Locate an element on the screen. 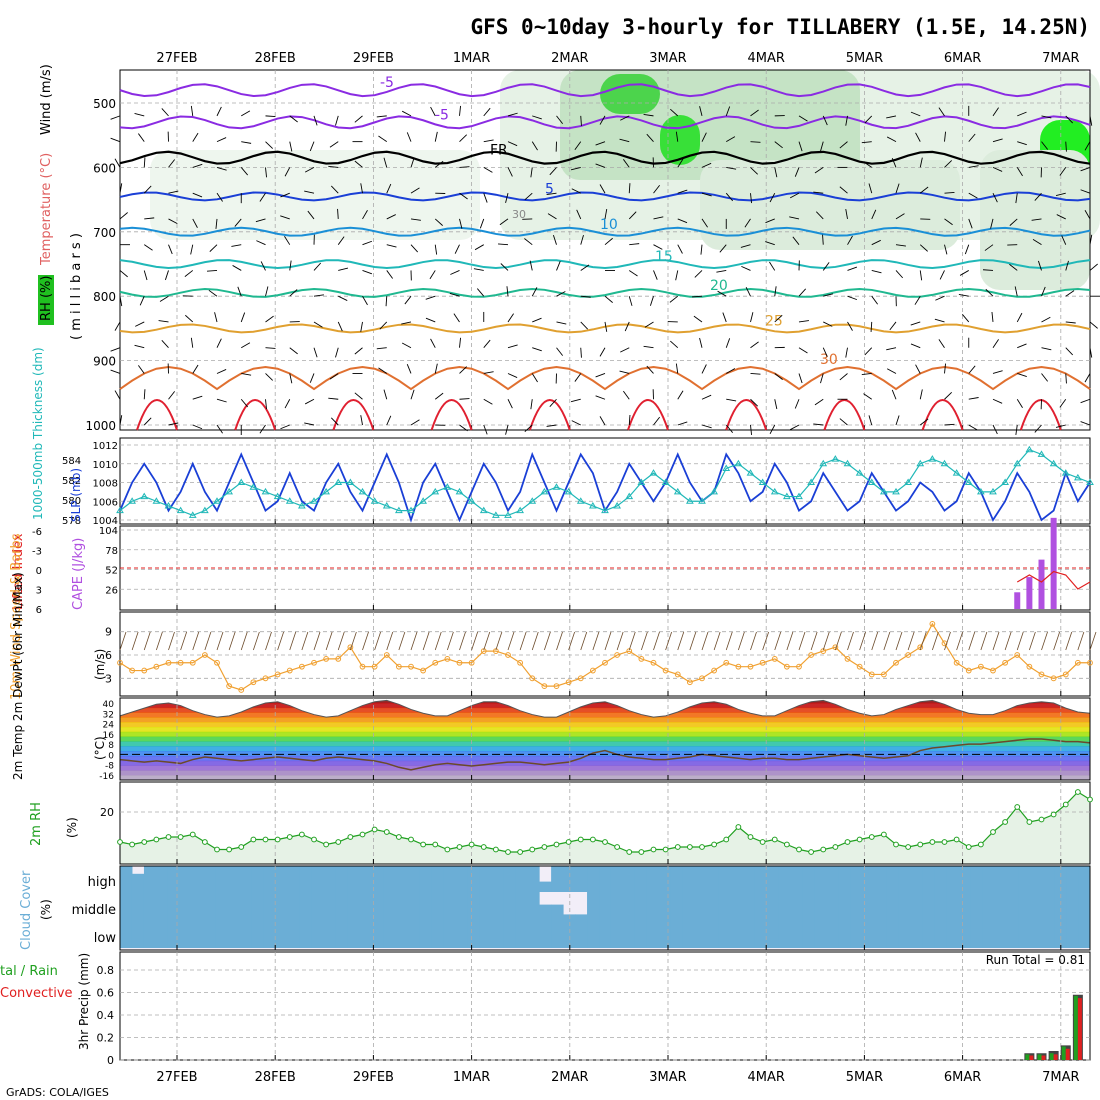  panel-frame is located at coordinates (605, 481).